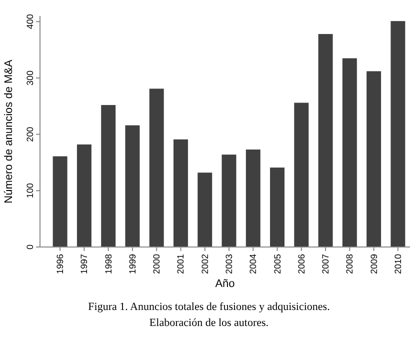 This screenshot has height=343, width=418. Describe the element at coordinates (373, 264) in the screenshot. I see `x-tick-label: 2009` at that location.